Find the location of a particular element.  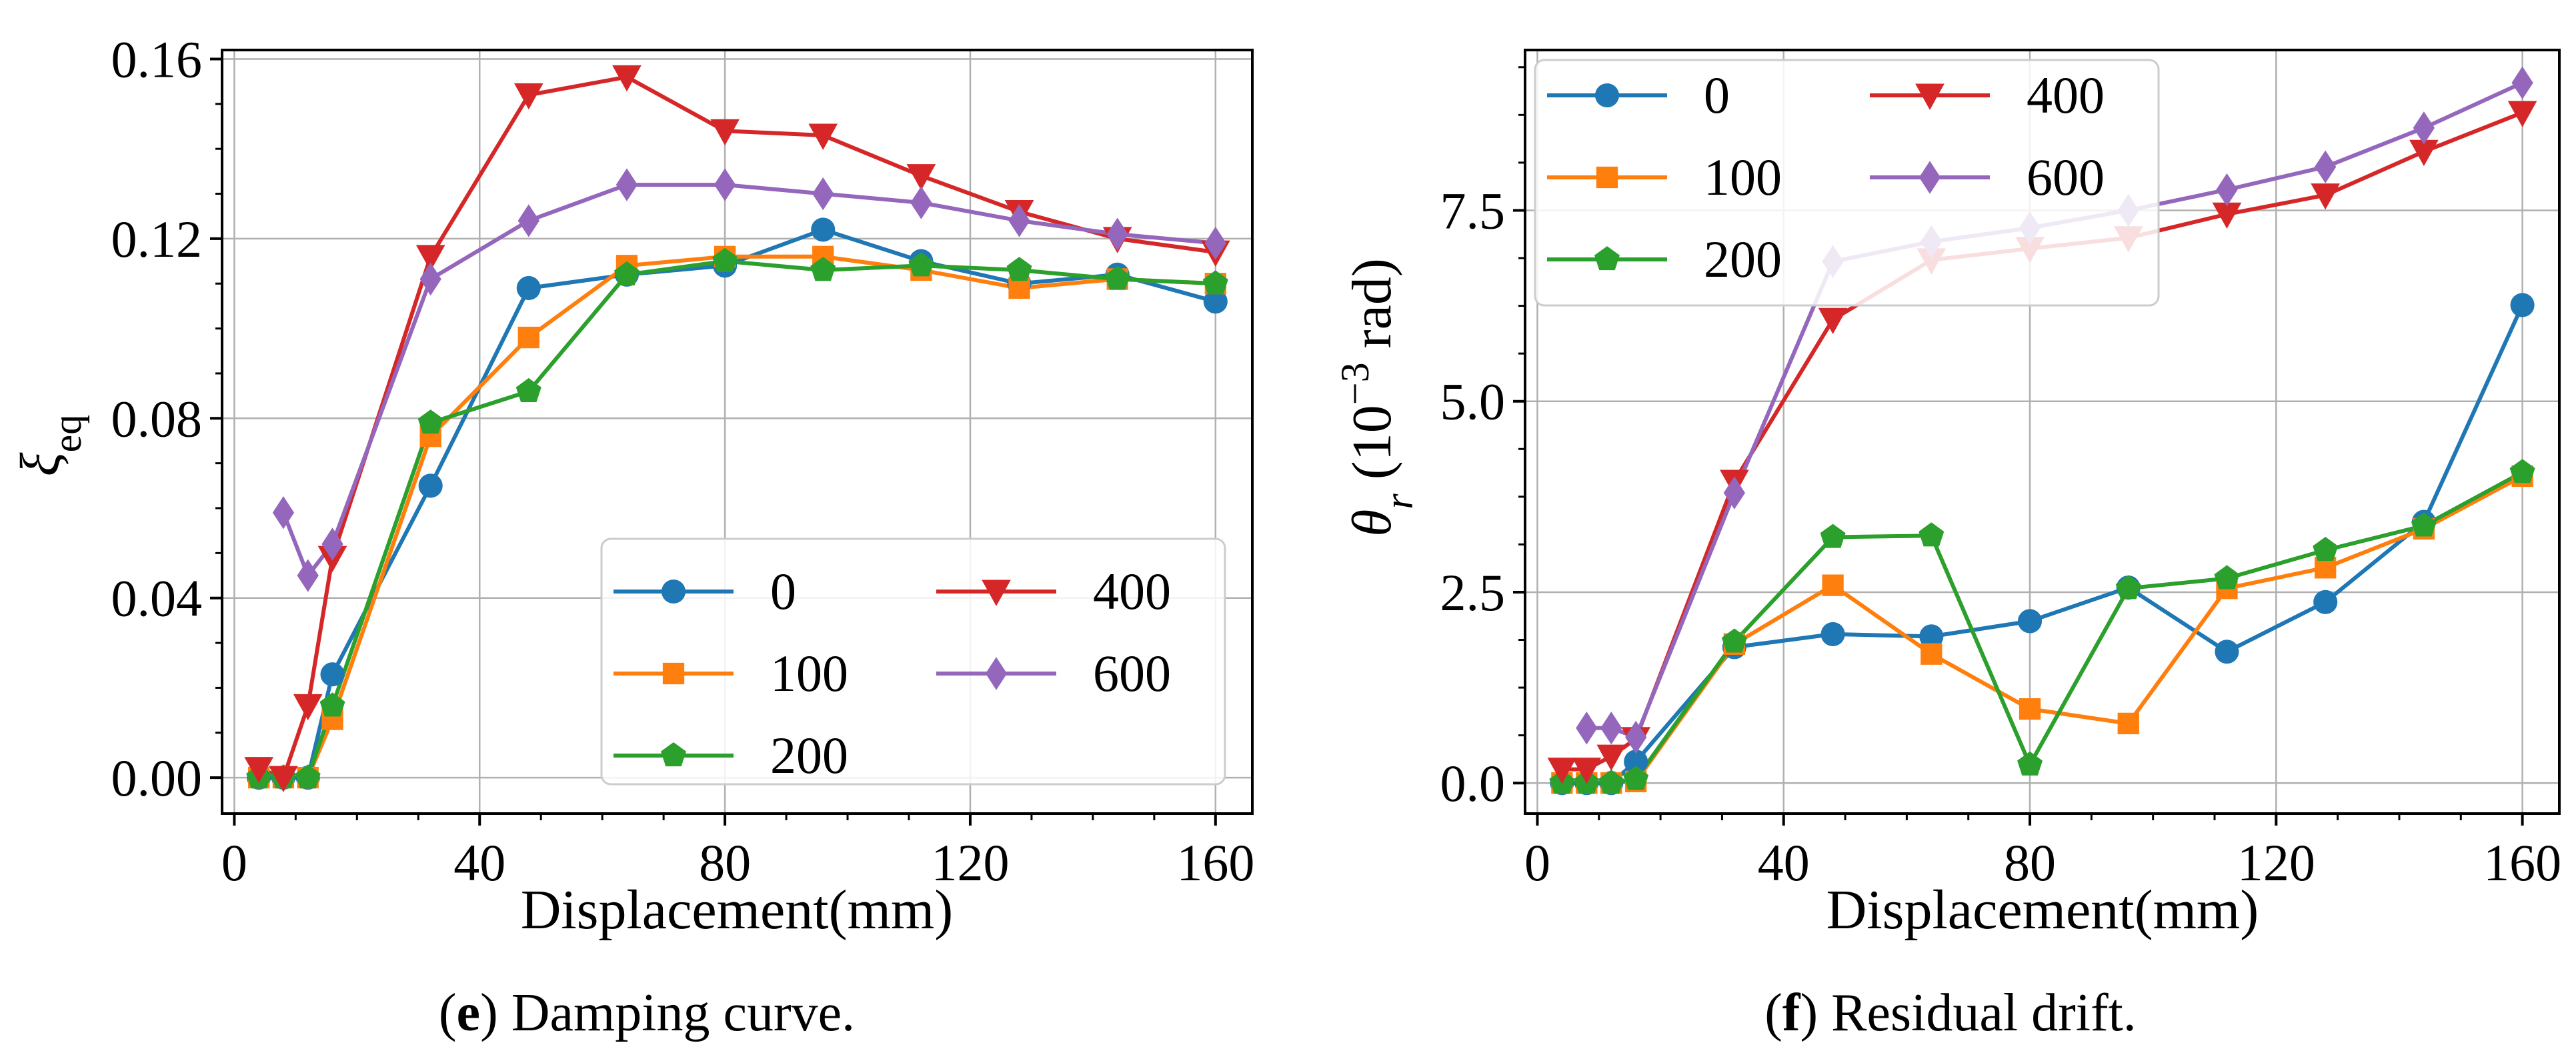

drift-legend-box is located at coordinates (1847, 183).